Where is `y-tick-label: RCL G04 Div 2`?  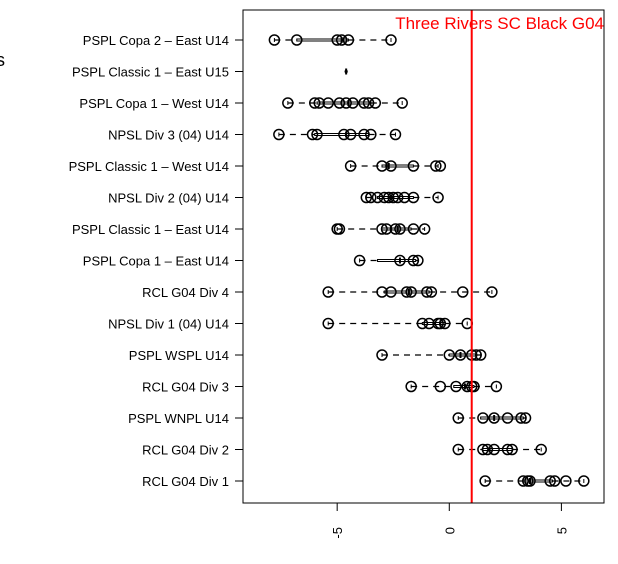 y-tick-label: RCL G04 Div 2 is located at coordinates (185, 450).